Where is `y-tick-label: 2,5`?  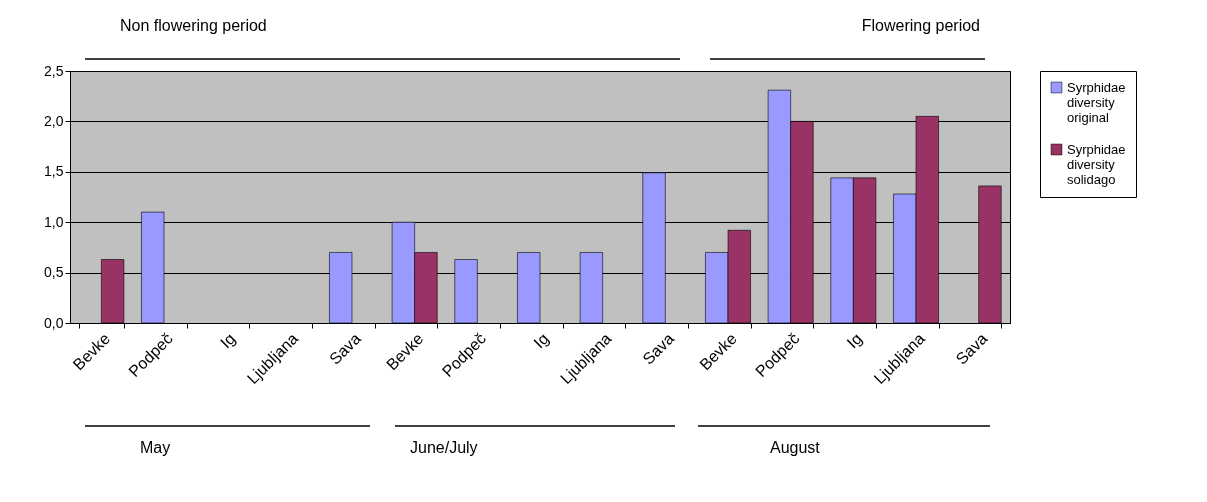
y-tick-label: 2,5 is located at coordinates (54, 70).